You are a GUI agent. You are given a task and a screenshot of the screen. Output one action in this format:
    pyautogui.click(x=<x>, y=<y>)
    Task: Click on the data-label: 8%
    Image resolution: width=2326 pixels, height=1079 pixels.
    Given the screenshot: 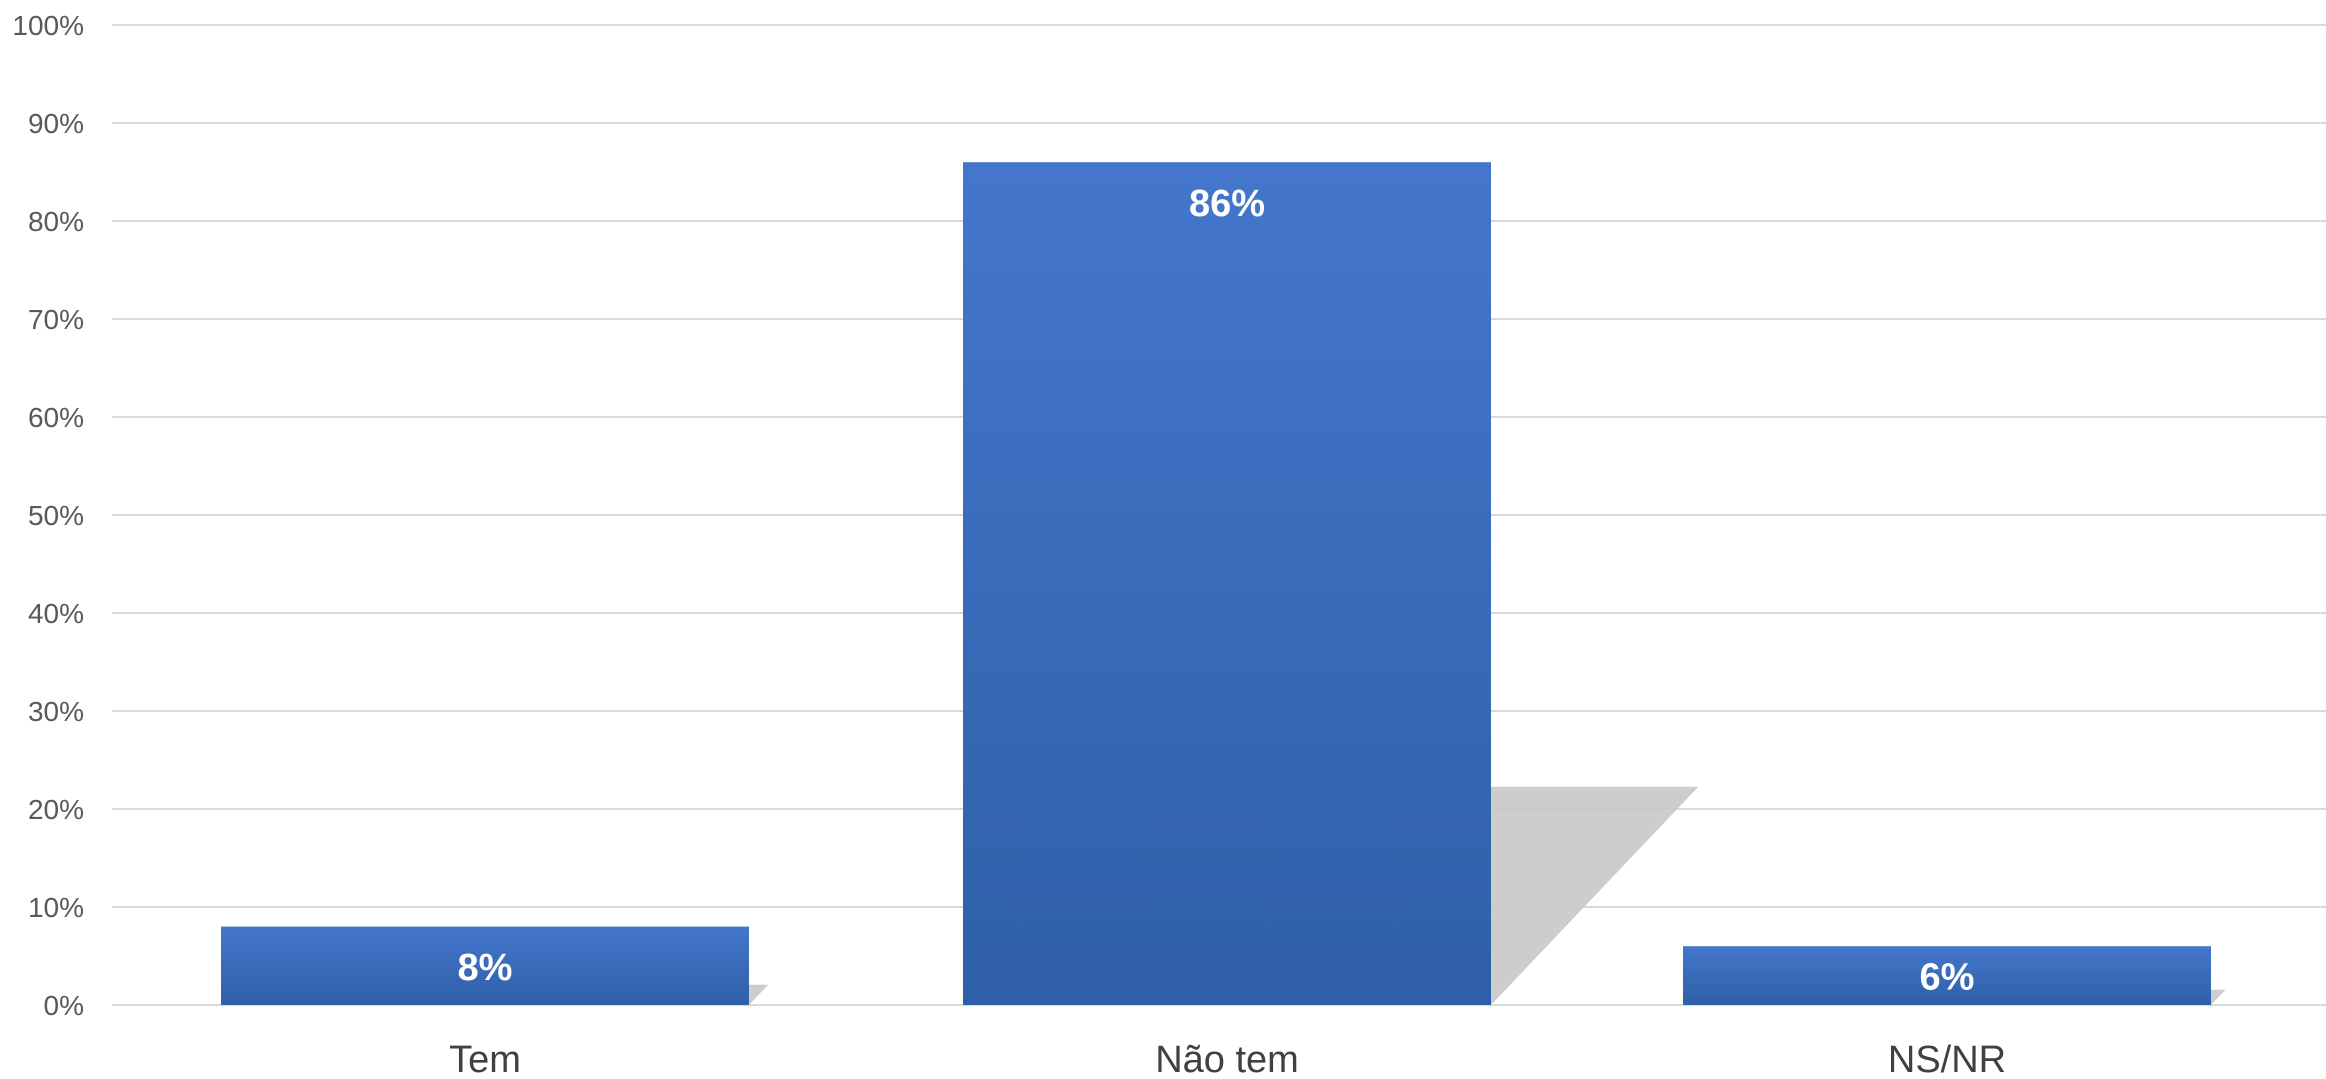 What is the action you would take?
    pyautogui.click(x=485, y=968)
    